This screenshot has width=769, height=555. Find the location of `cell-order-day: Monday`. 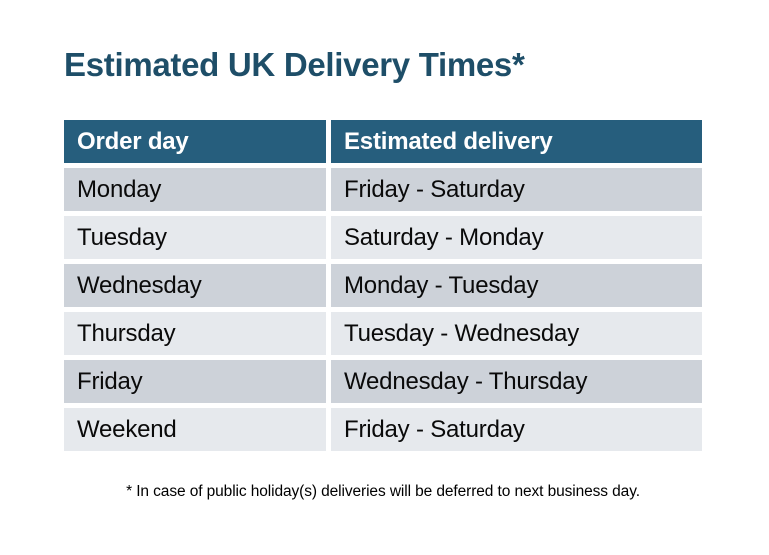

cell-order-day: Monday is located at coordinates (195, 189).